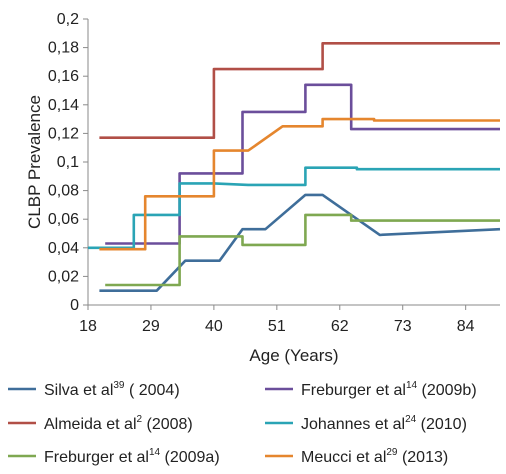  Describe the element at coordinates (112, 389) in the screenshot. I see `legend-label-1: Silva et al39 ( 2004)` at that location.